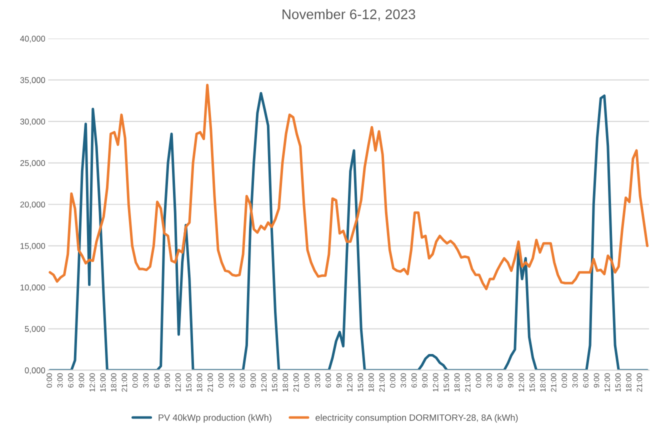 Image resolution: width=651 pixels, height=428 pixels. Describe the element at coordinates (33, 288) in the screenshot. I see `y-tick-label: 10,000` at that location.